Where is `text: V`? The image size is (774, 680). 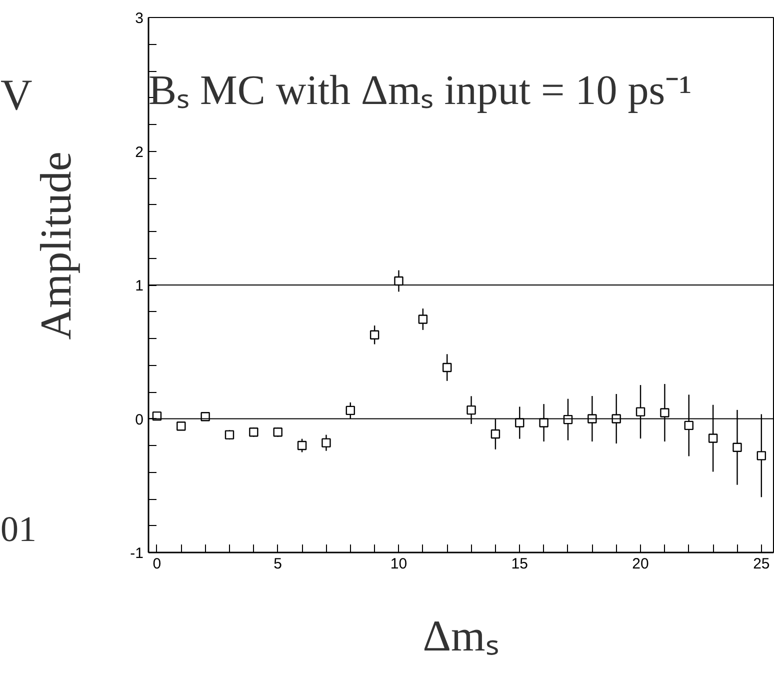
text: V is located at coordinates (16, 95).